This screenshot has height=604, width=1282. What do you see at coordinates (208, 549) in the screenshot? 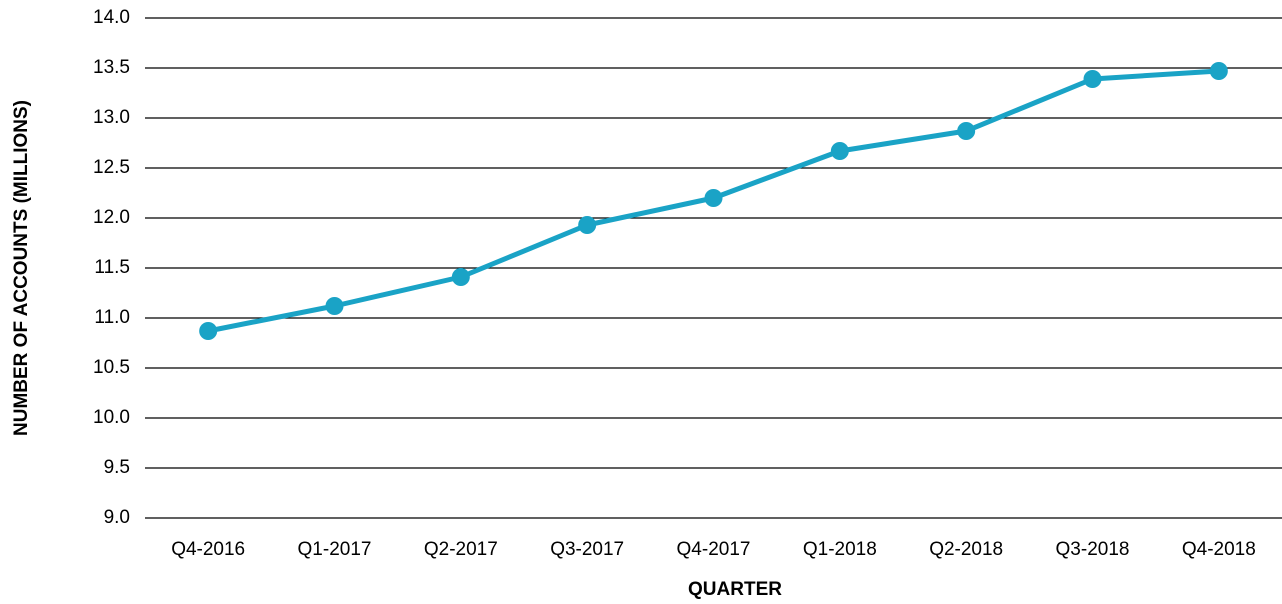
I see `x-tick-label: Q4-2016` at bounding box center [208, 549].